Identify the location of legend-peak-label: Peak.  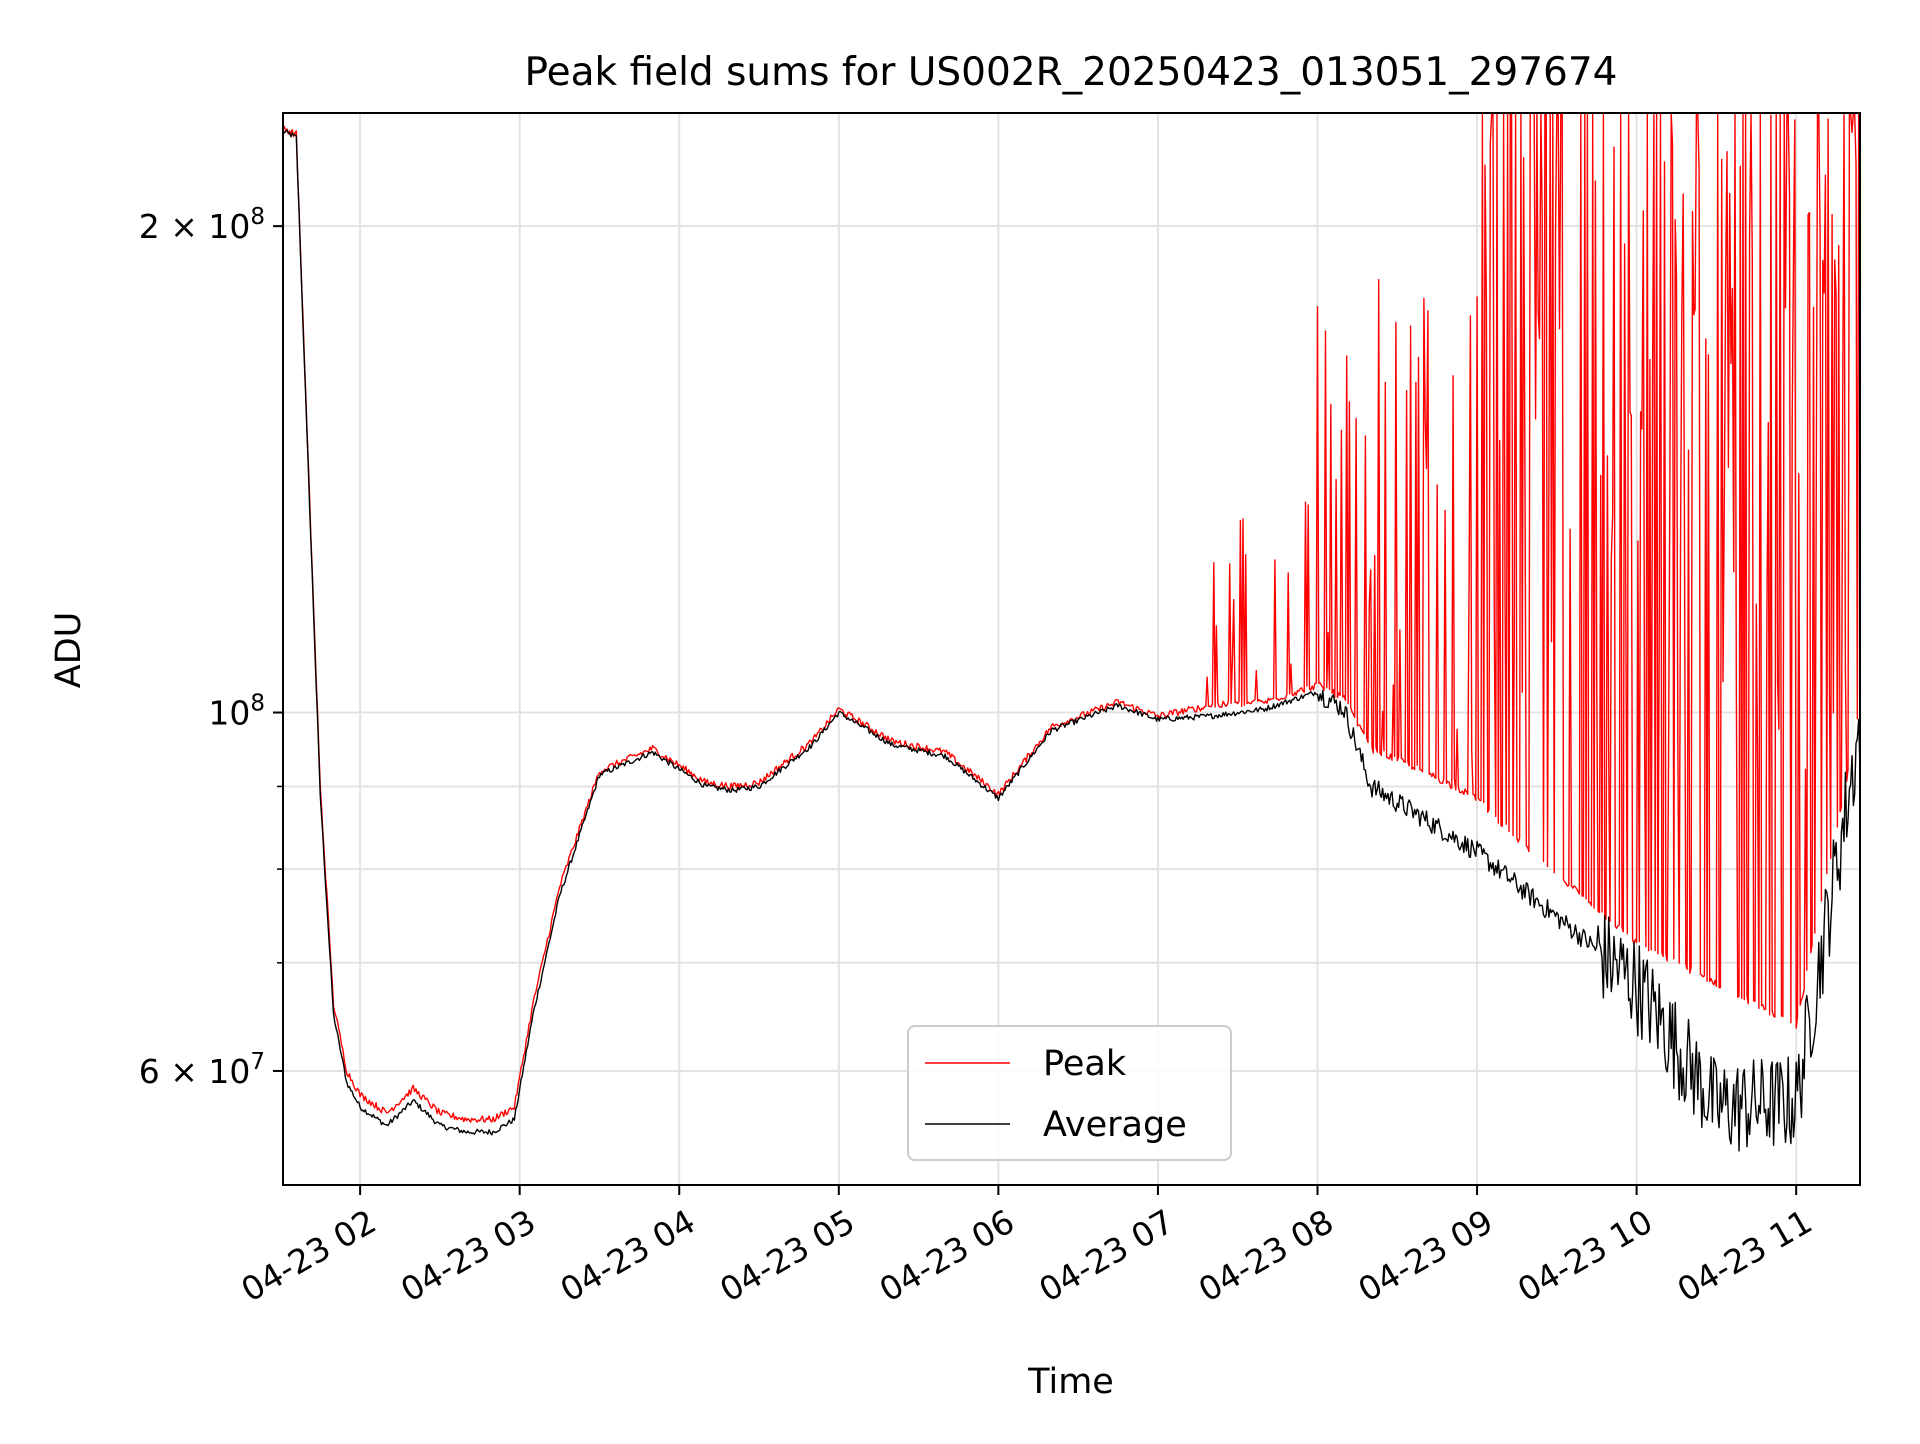
(1085, 1064).